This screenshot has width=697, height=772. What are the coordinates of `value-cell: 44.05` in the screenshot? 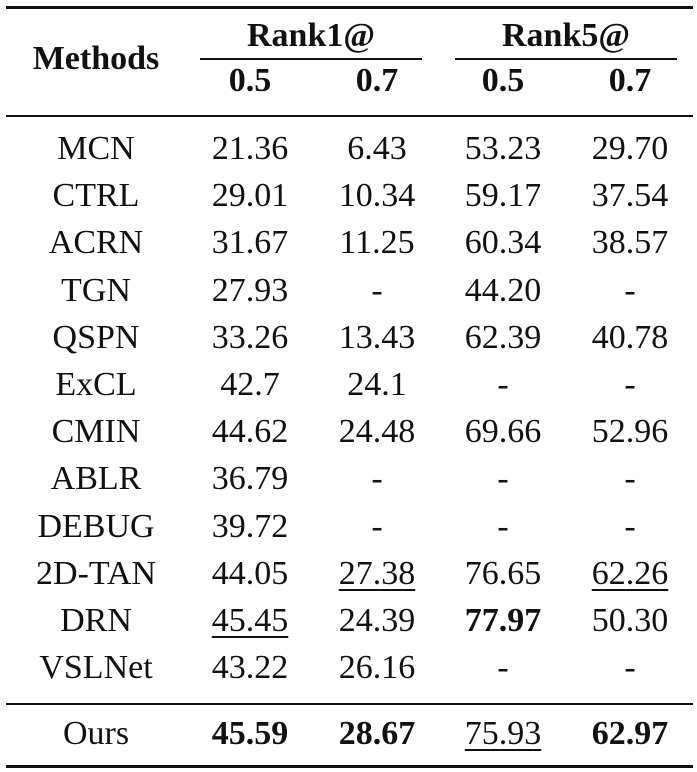 It's located at (250, 573).